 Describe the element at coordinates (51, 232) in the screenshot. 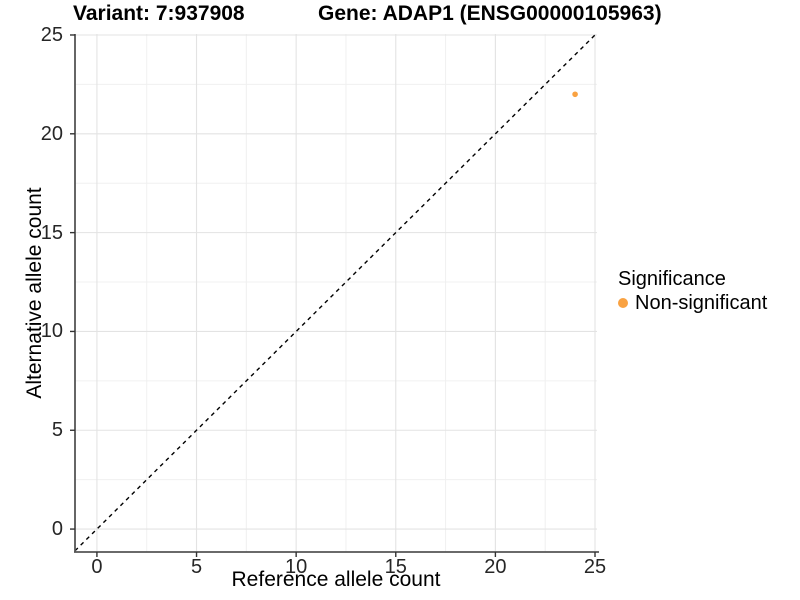

I see `y-tick-label: 15` at that location.